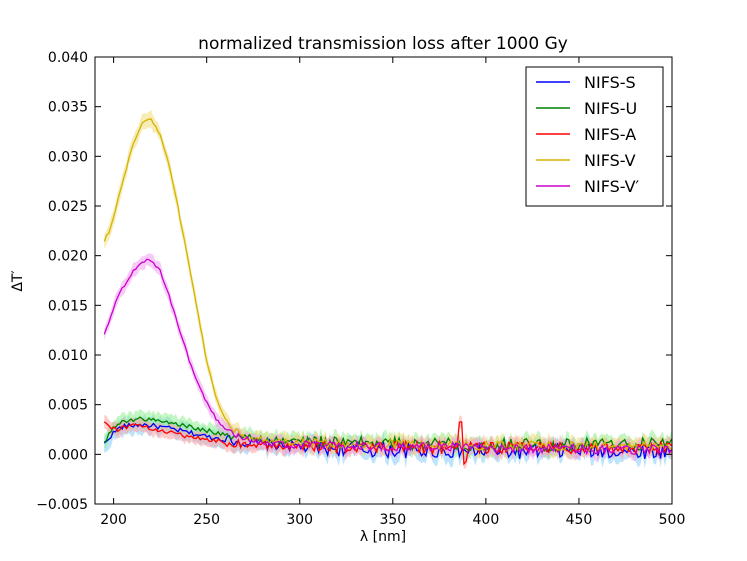 The width and height of the screenshot is (747, 561). What do you see at coordinates (18, 280) in the screenshot?
I see `y-axis-label: ΔT′` at bounding box center [18, 280].